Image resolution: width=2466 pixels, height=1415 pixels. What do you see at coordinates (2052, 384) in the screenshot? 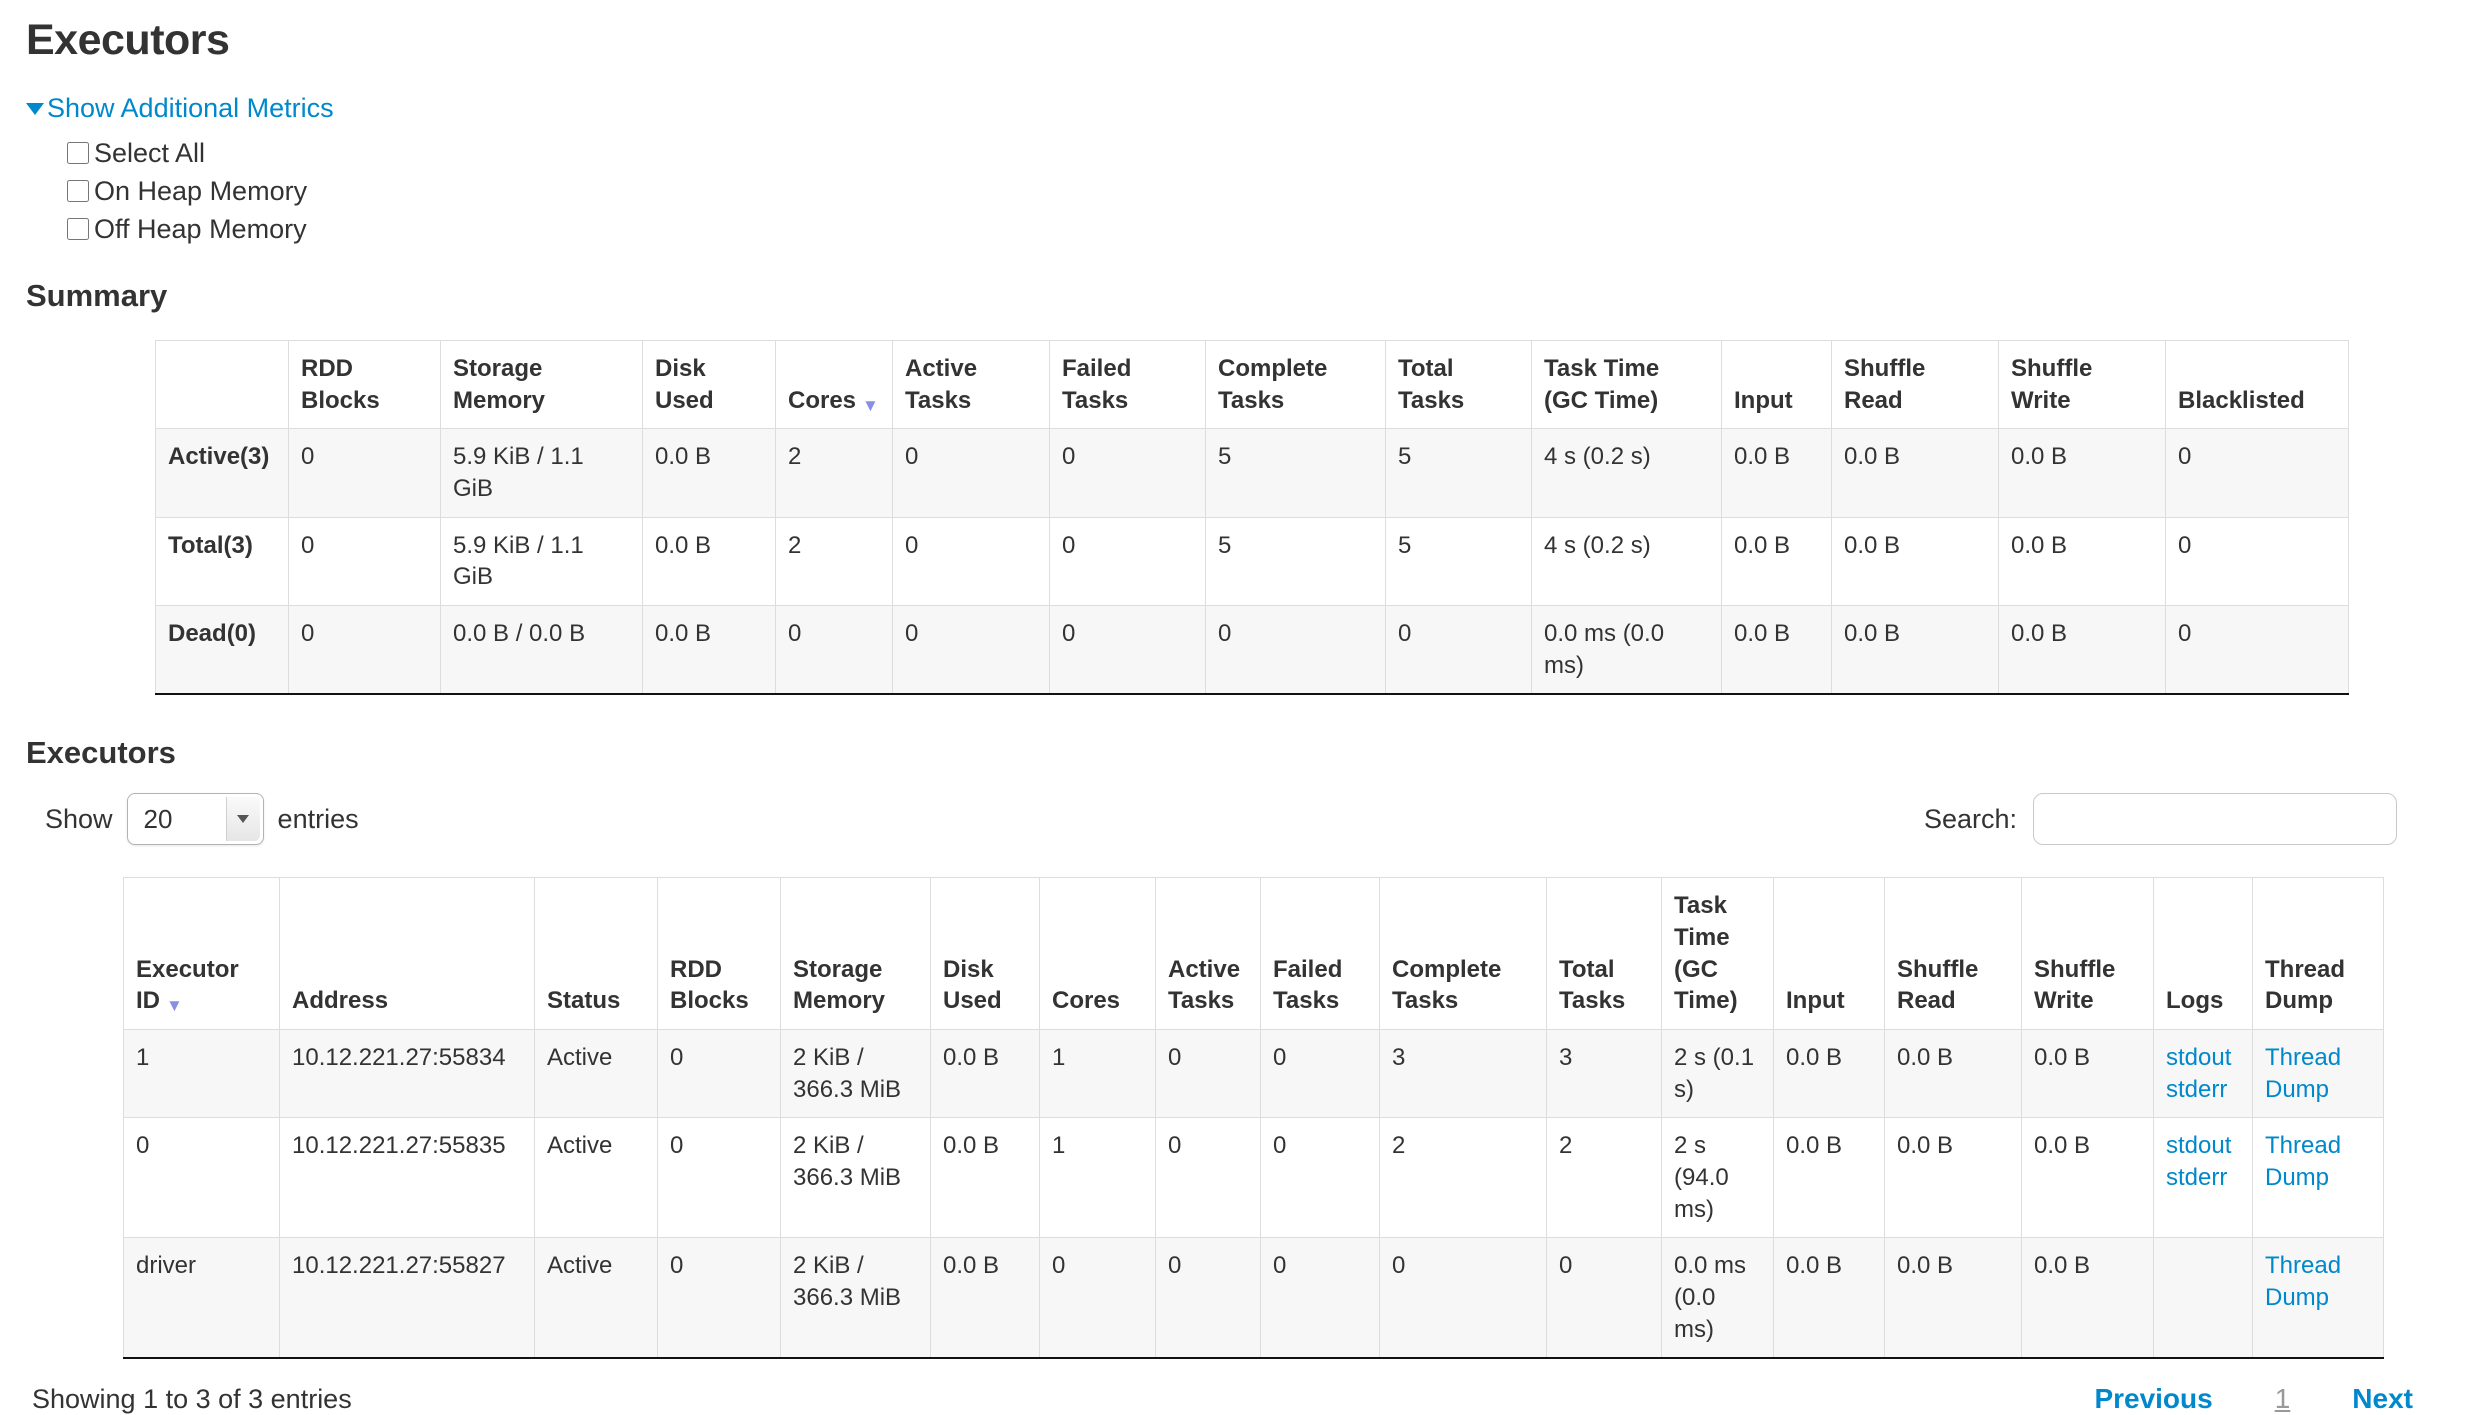
I see `column-label: Shuffle Write` at bounding box center [2052, 384].